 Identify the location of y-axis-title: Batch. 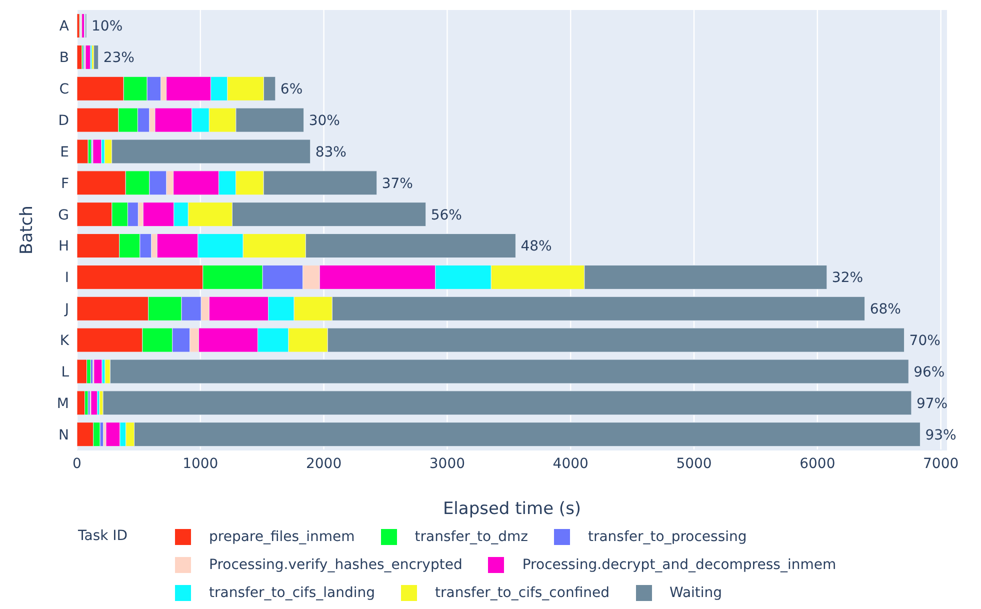
(27, 230).